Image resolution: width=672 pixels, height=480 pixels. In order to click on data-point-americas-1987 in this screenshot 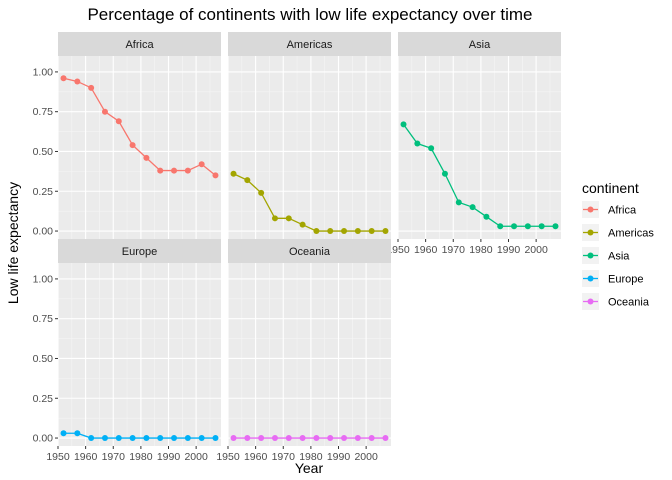, I will do `click(330, 231)`.